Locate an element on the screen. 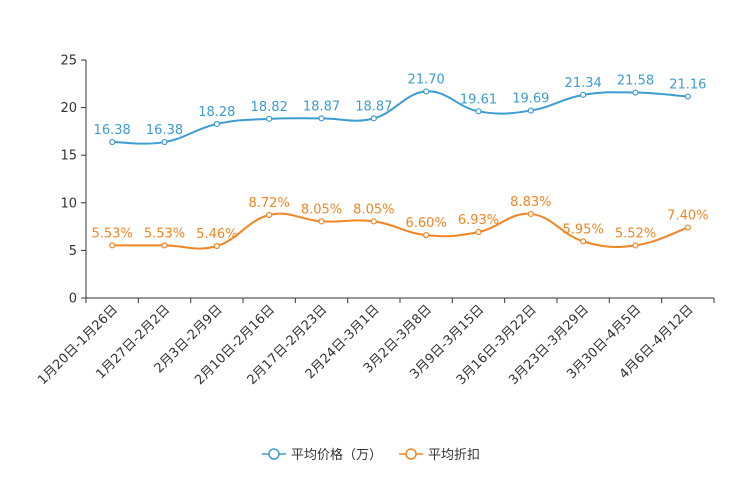 Image resolution: width=744 pixels, height=496 pixels. data-label: 5.95% is located at coordinates (583, 229).